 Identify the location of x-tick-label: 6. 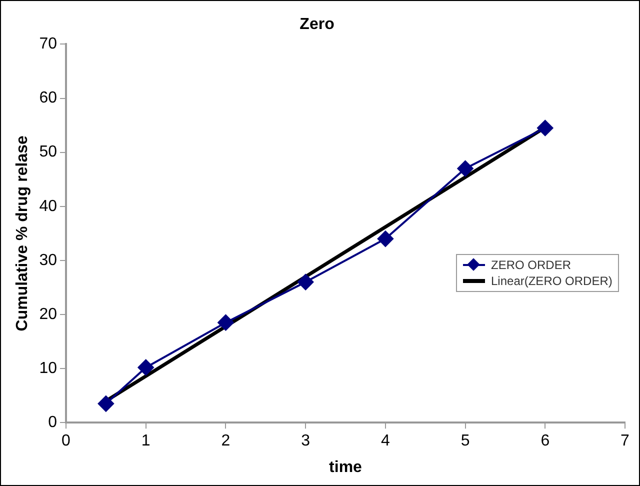
(545, 441).